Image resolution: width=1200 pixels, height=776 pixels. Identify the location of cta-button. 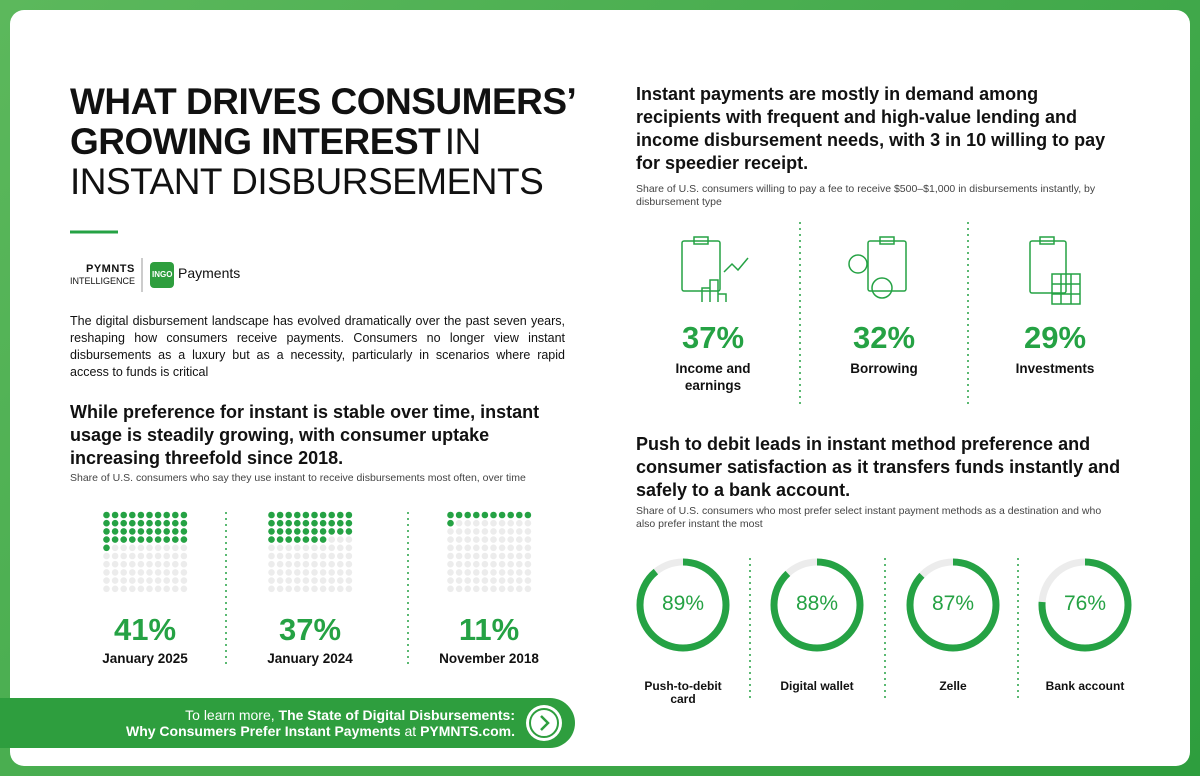
(544, 723).